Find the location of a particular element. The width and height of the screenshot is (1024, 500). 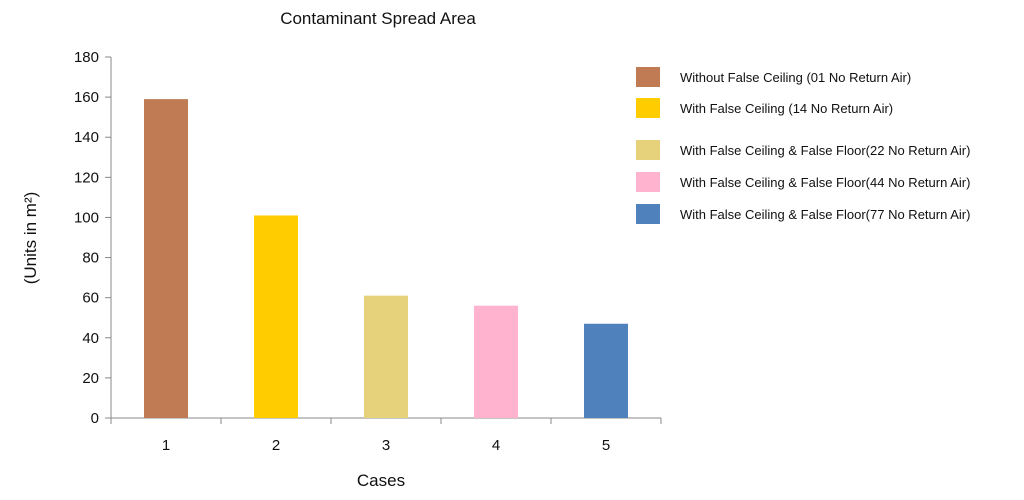

legend-label: With False Ceiling (14 No Return Air) is located at coordinates (786, 108).